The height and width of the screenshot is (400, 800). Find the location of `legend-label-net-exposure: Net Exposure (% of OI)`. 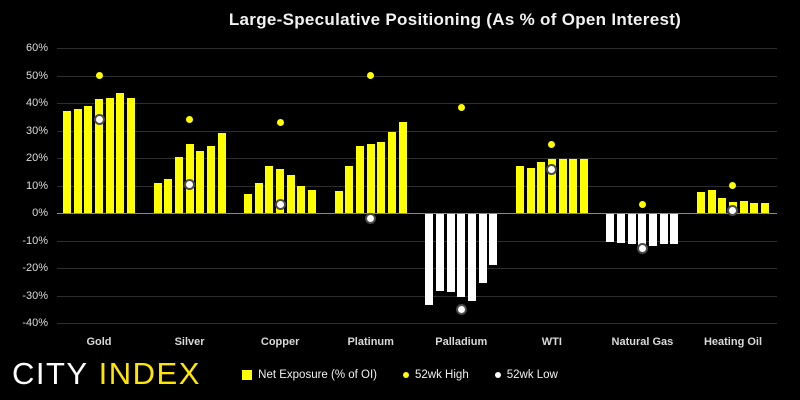

legend-label-net-exposure: Net Exposure (% of OI) is located at coordinates (318, 375).